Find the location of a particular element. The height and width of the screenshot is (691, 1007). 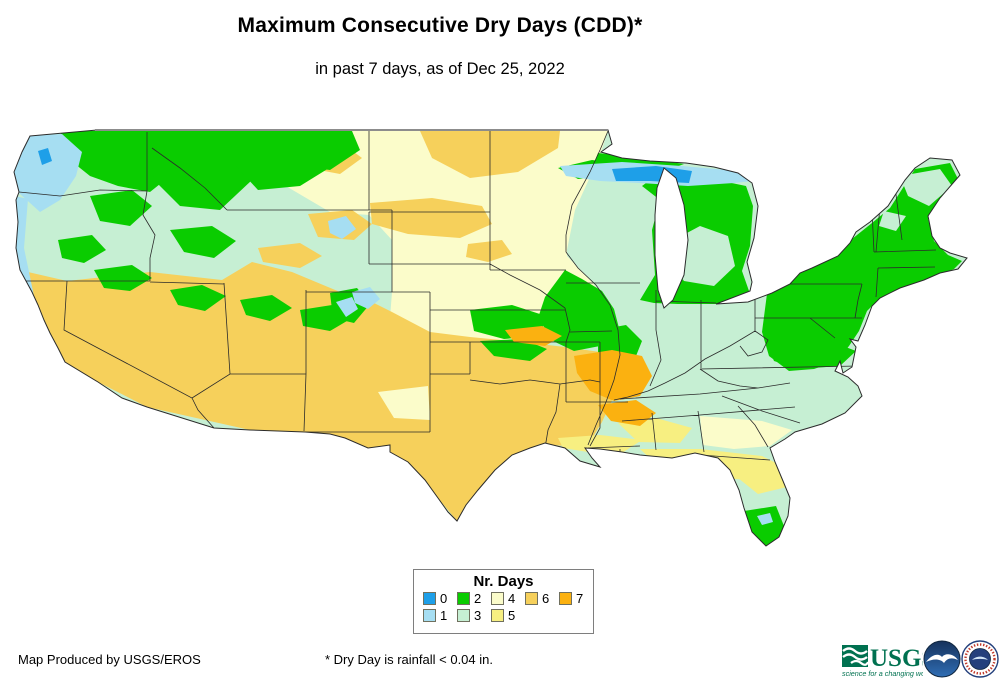

legend-item-6: 6 is located at coordinates (542, 598).